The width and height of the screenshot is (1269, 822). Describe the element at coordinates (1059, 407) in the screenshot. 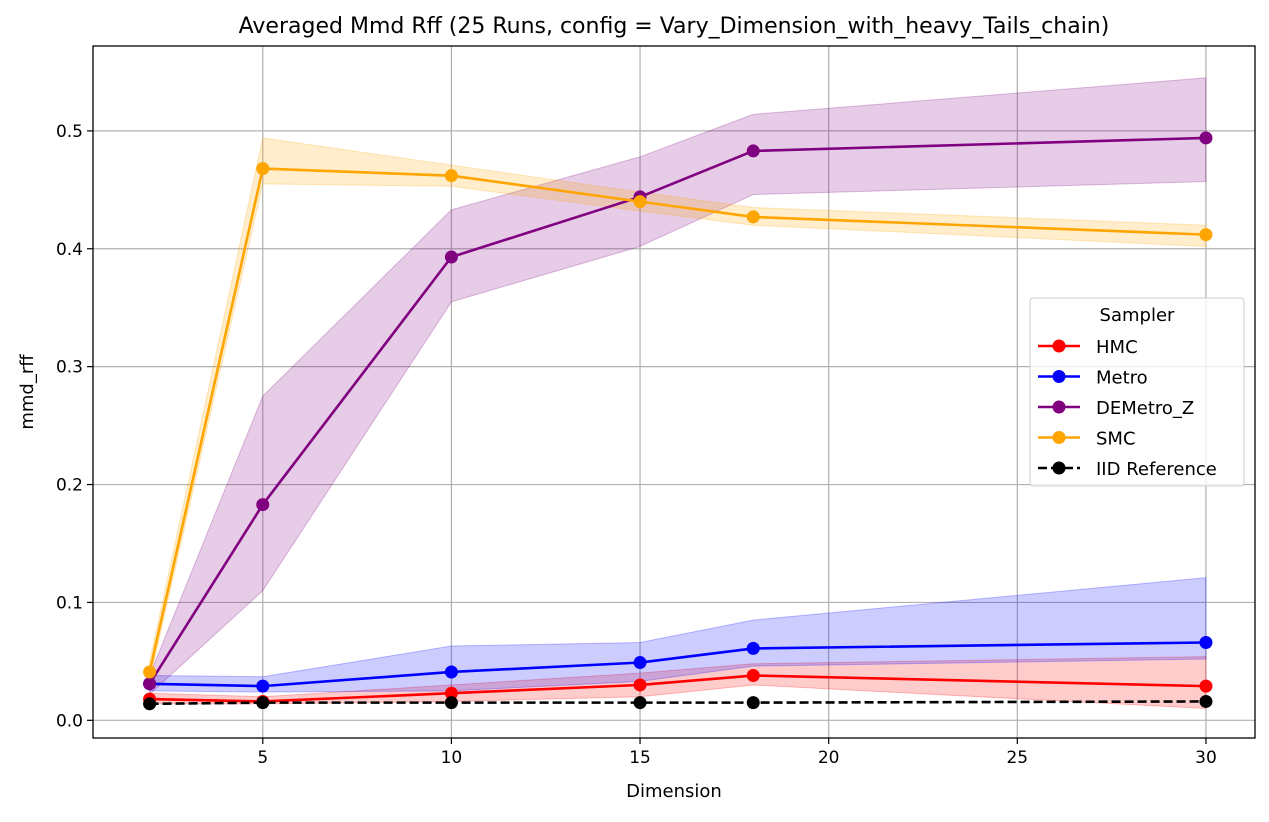

I see `demetro-z-legend-marker` at that location.